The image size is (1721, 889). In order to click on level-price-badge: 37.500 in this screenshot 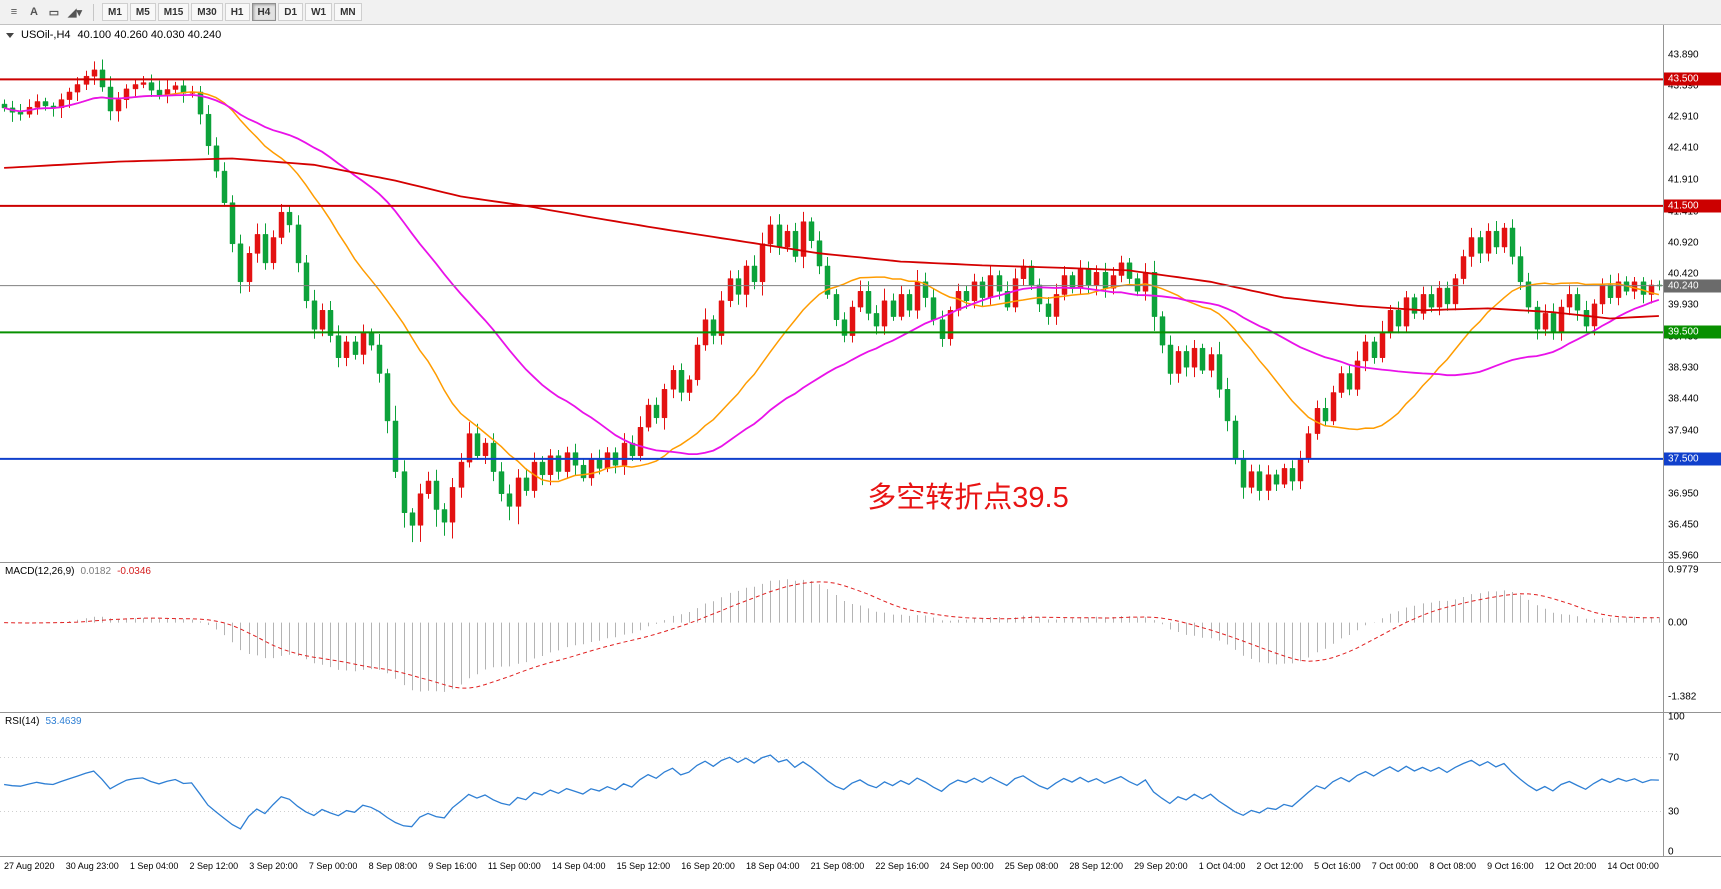, I will do `click(1692, 459)`.